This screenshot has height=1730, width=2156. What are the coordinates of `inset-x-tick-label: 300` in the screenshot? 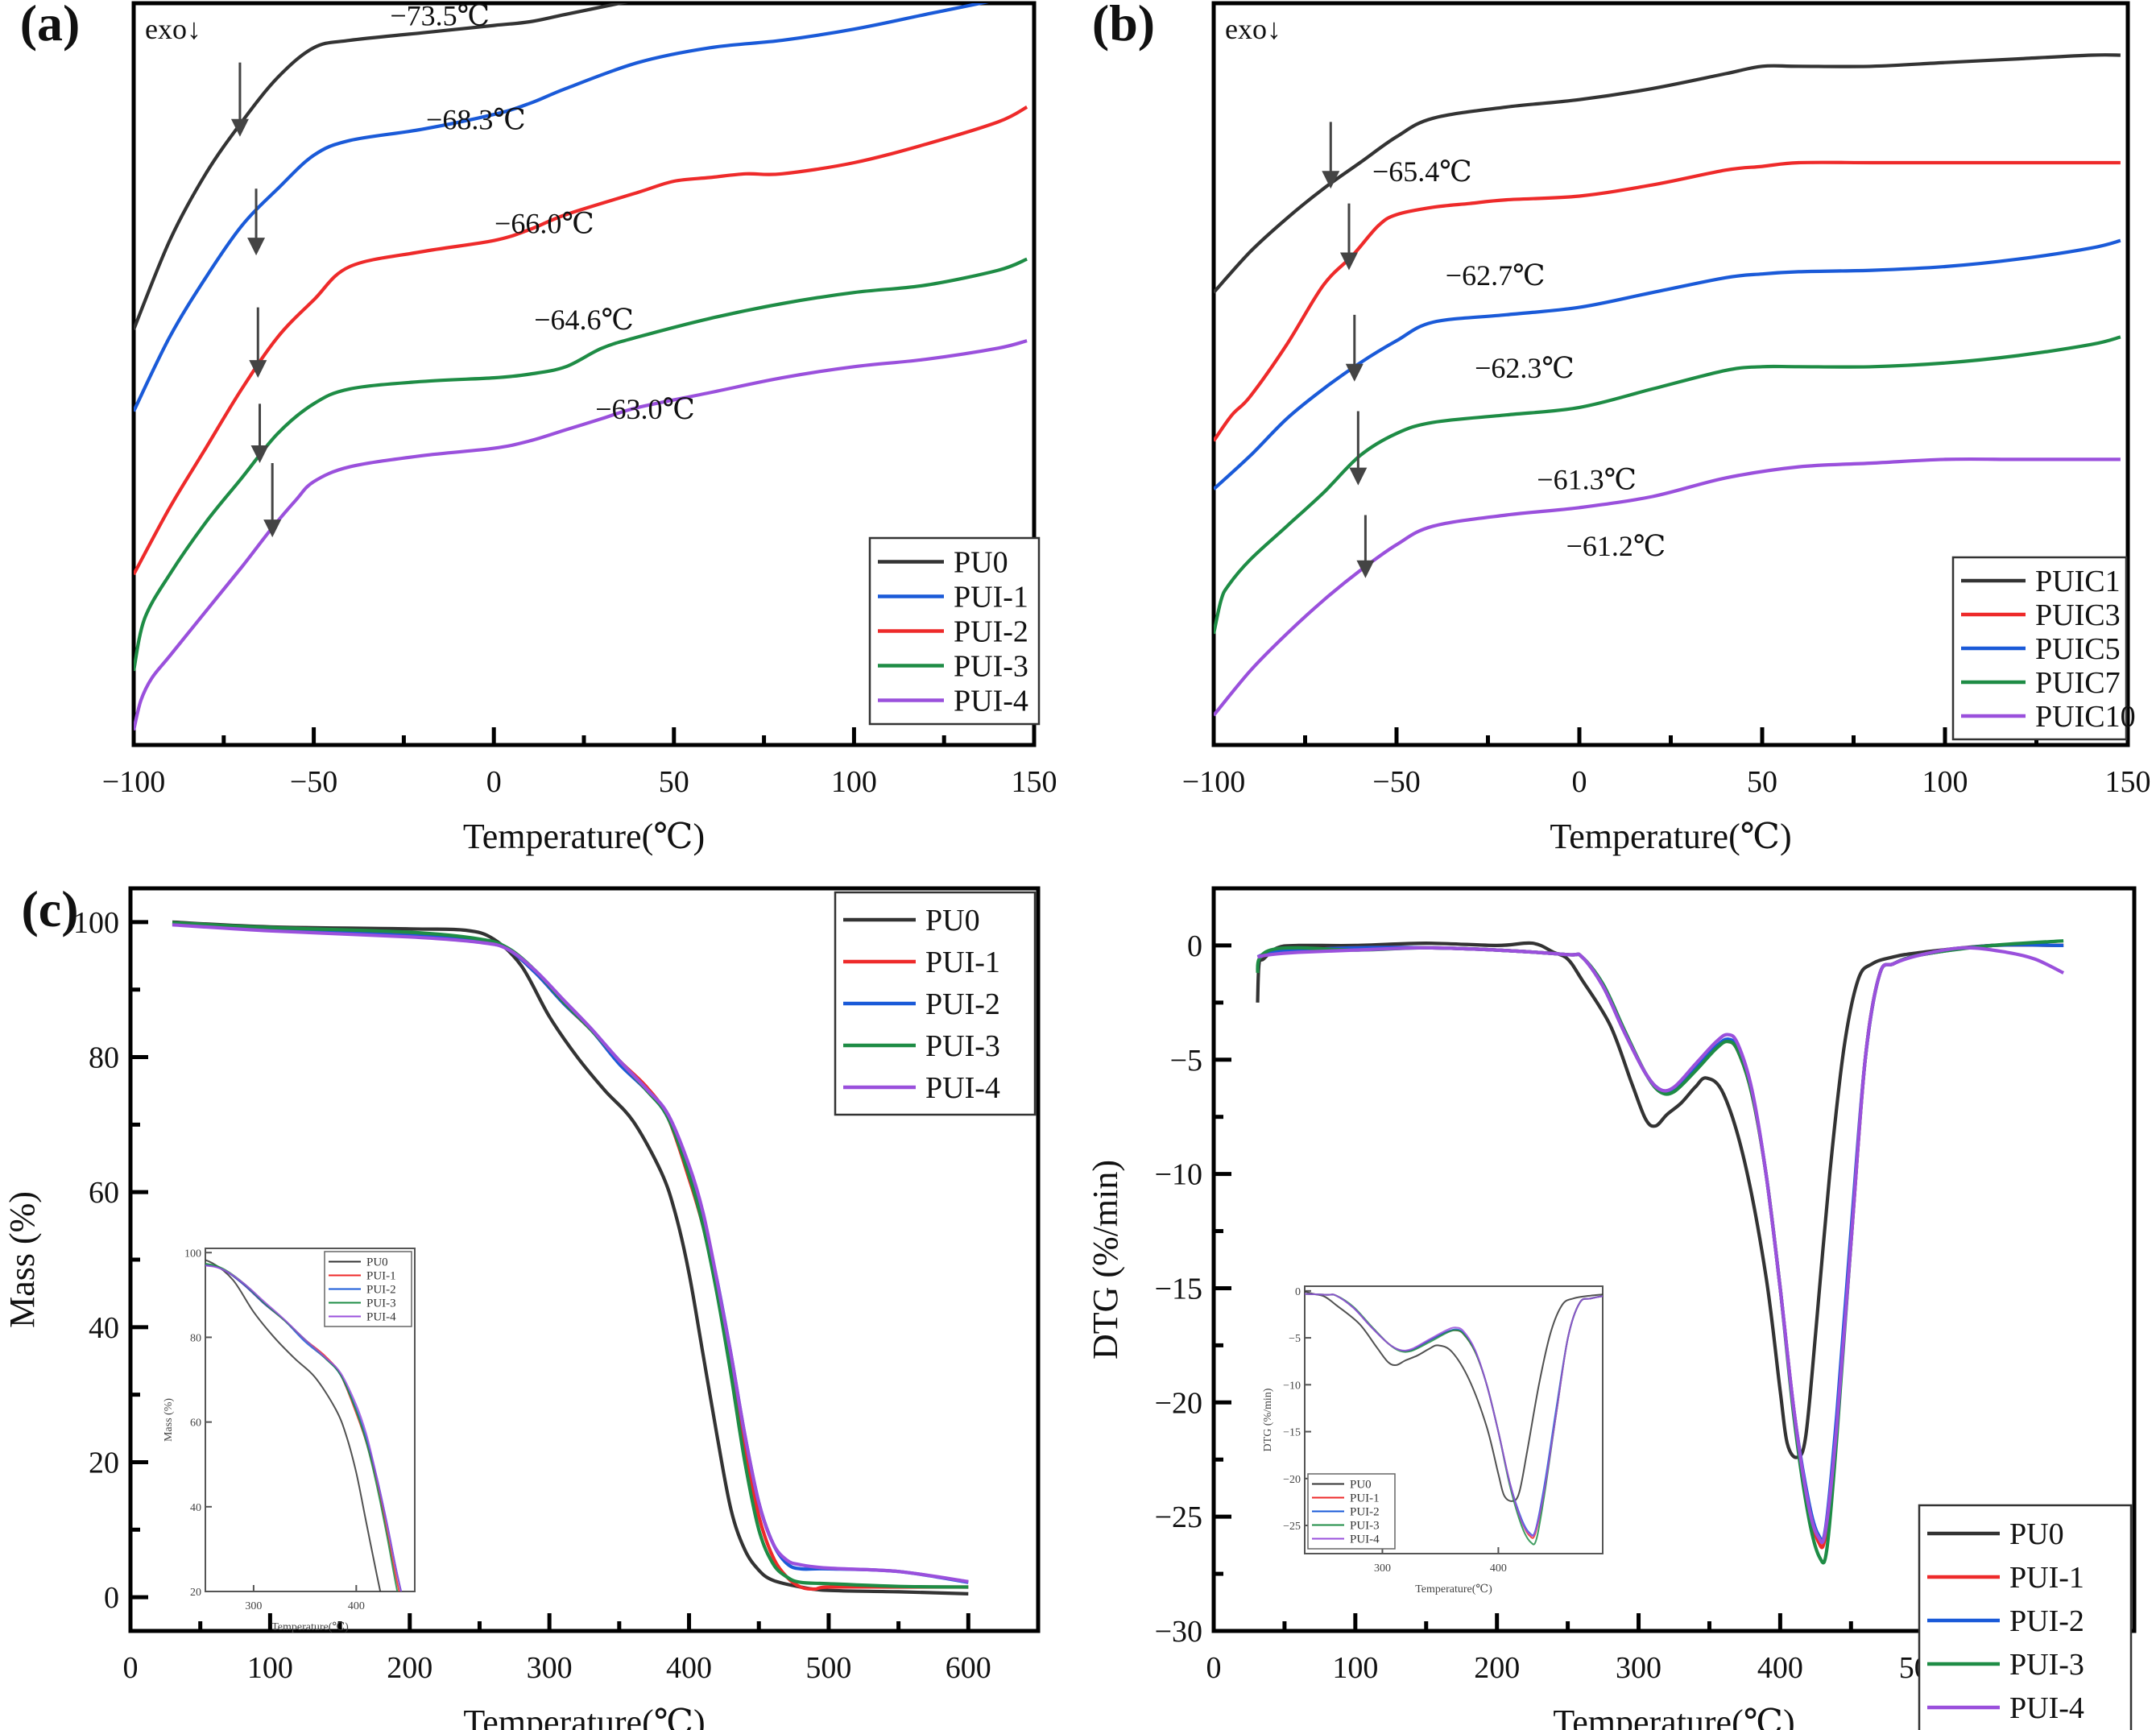 It's located at (254, 1606).